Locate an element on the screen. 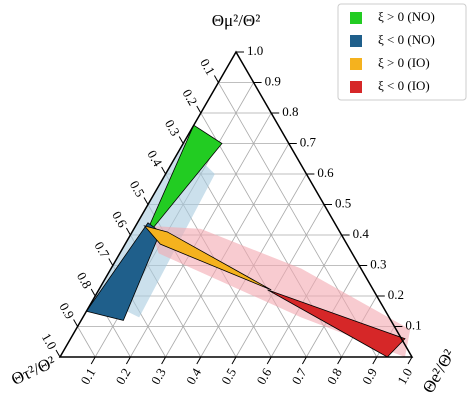 Image resolution: width=474 pixels, height=415 pixels. e-tick-label: 0.2 is located at coordinates (123, 376).